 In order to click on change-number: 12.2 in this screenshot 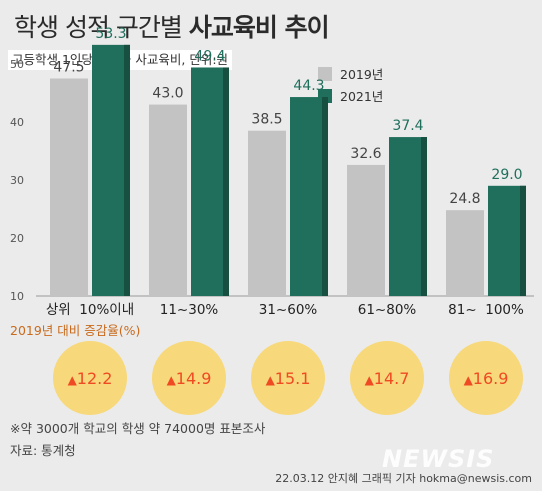, I will do `click(95, 378)`.